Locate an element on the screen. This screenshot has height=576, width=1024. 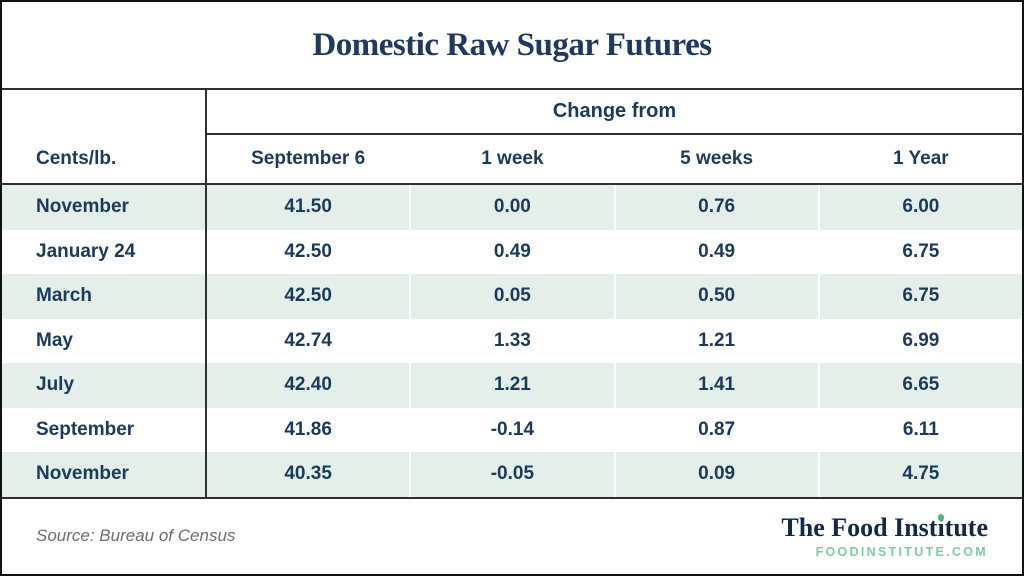
cell-value: 1.41 is located at coordinates (715, 385).